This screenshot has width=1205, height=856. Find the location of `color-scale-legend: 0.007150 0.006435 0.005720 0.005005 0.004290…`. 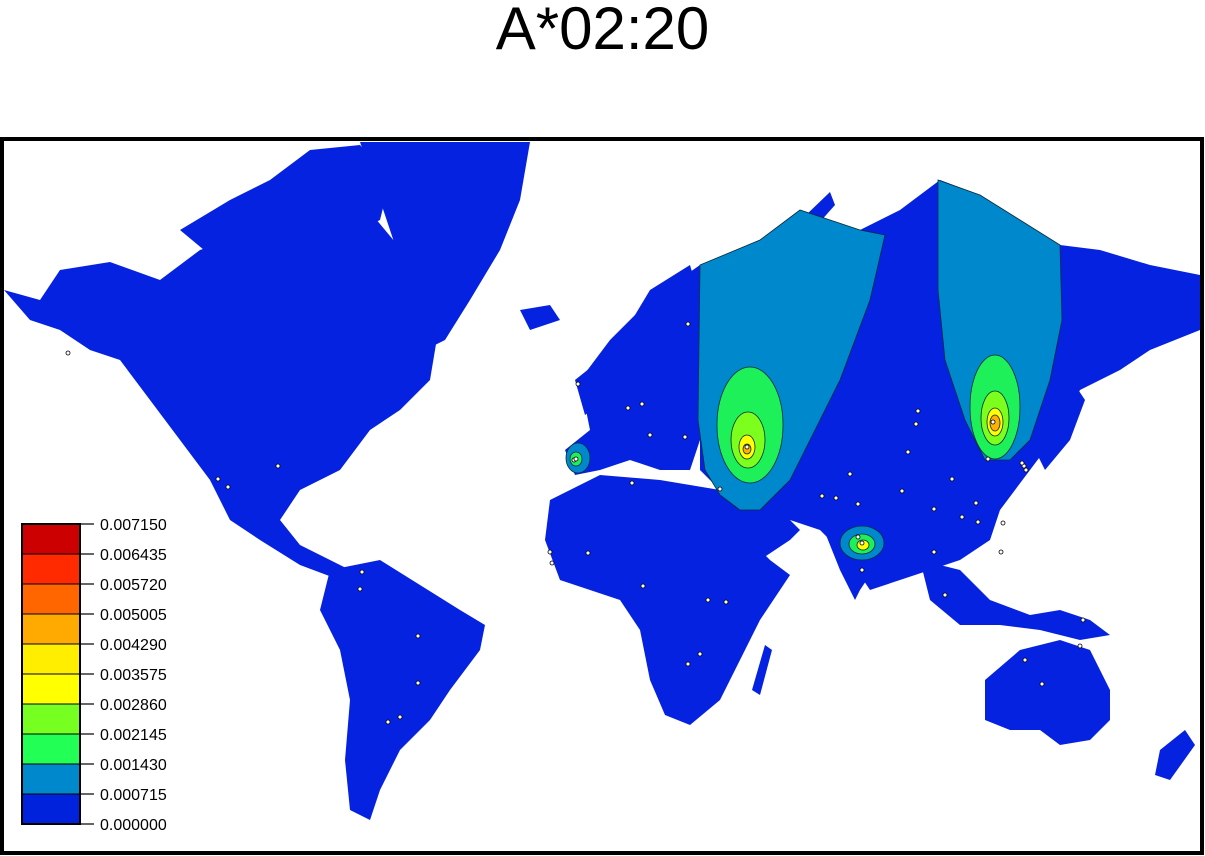

color-scale-legend: 0.007150 0.006435 0.005720 0.005005 0.004290… is located at coordinates (94, 675).